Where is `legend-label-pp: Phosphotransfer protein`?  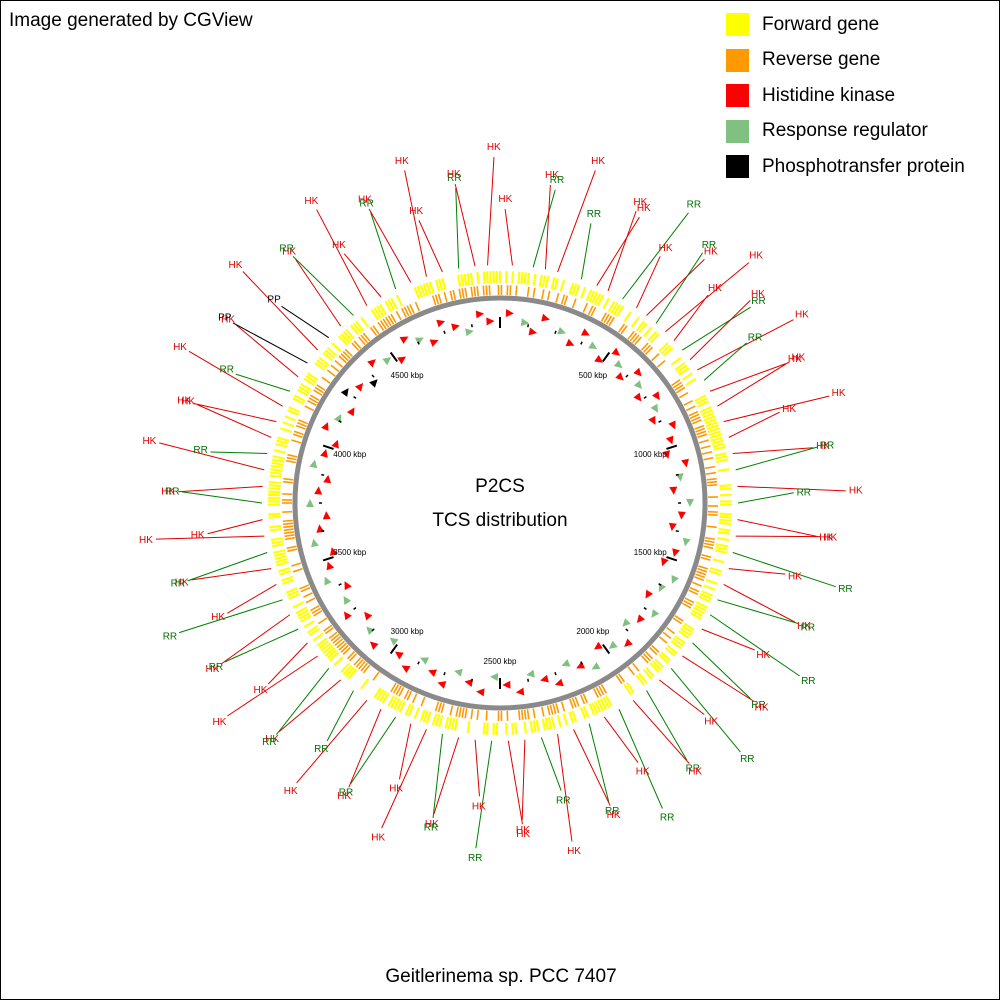 legend-label-pp: Phosphotransfer protein is located at coordinates (863, 166).